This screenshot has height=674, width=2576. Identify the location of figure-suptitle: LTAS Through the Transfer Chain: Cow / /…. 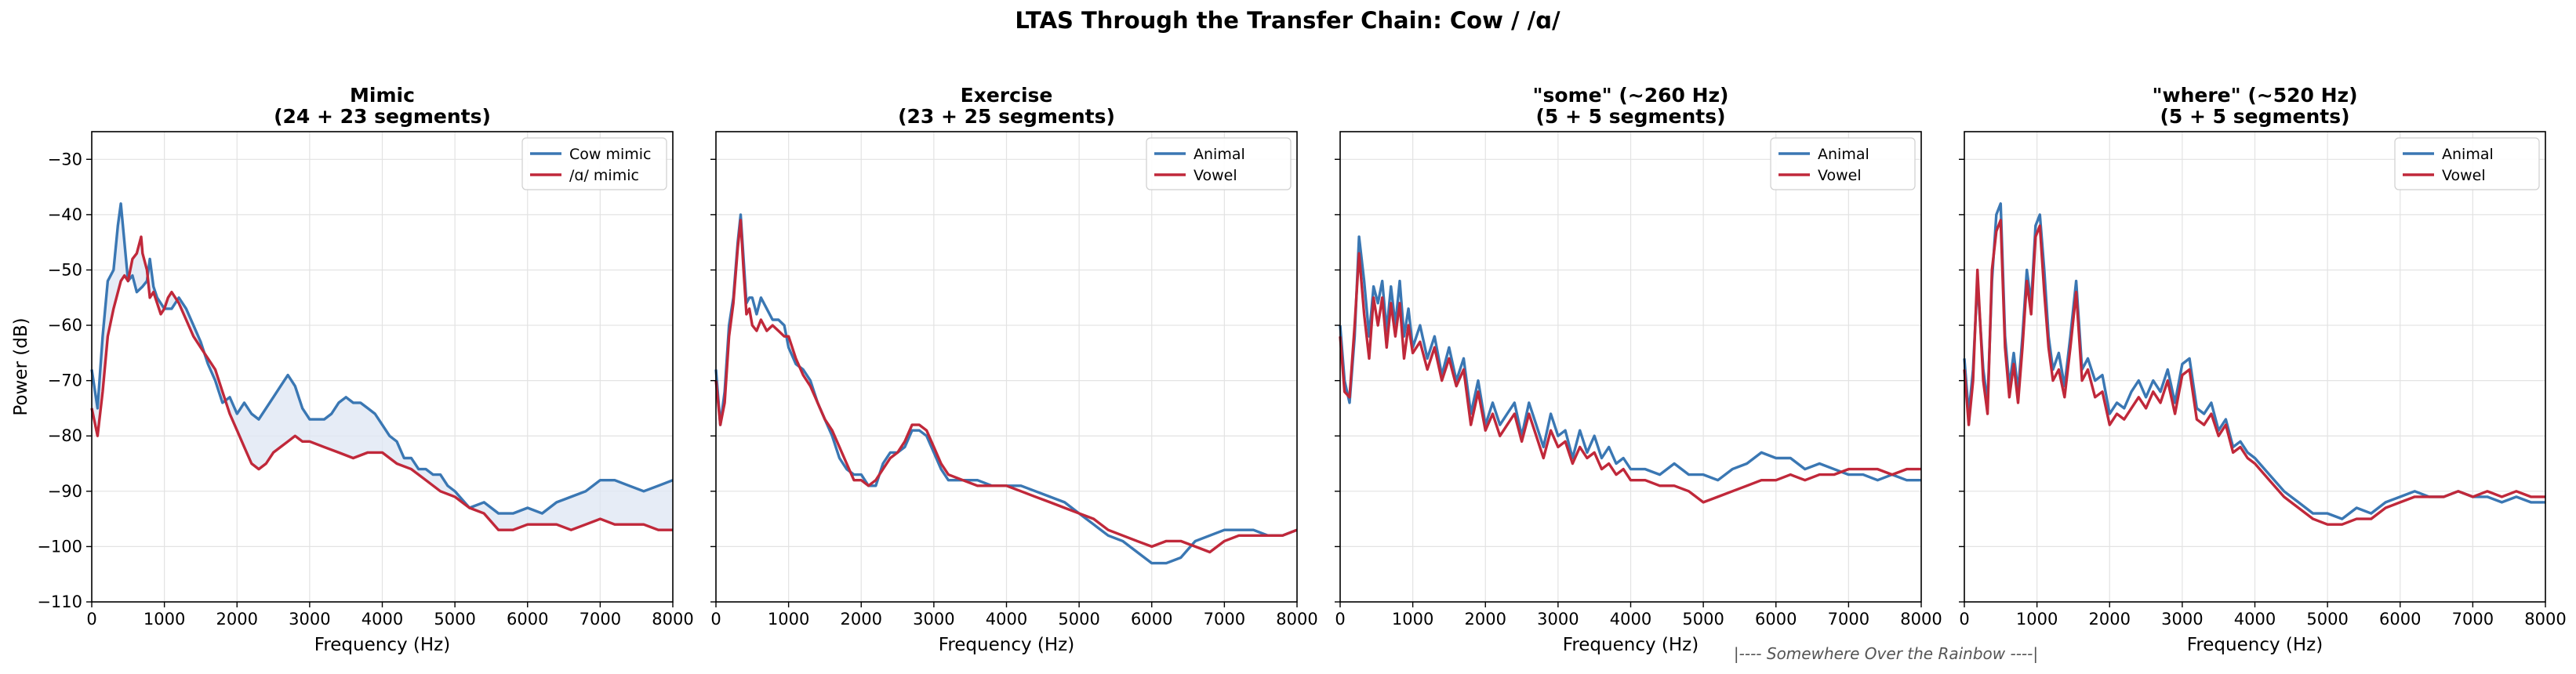
(1287, 21).